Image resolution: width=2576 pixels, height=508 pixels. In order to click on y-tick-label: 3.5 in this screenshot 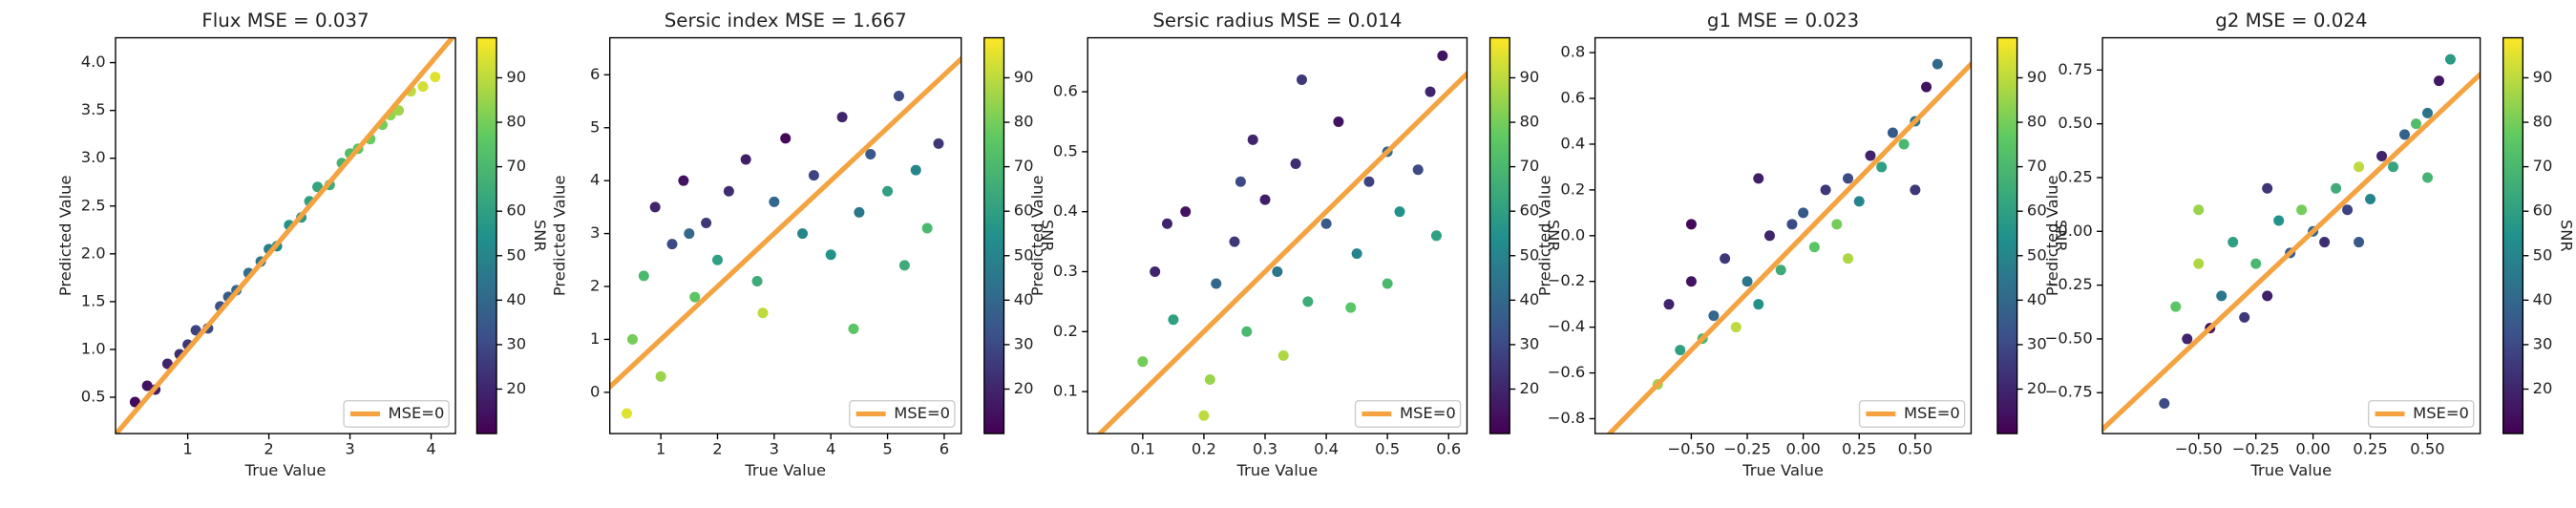, I will do `click(93, 109)`.